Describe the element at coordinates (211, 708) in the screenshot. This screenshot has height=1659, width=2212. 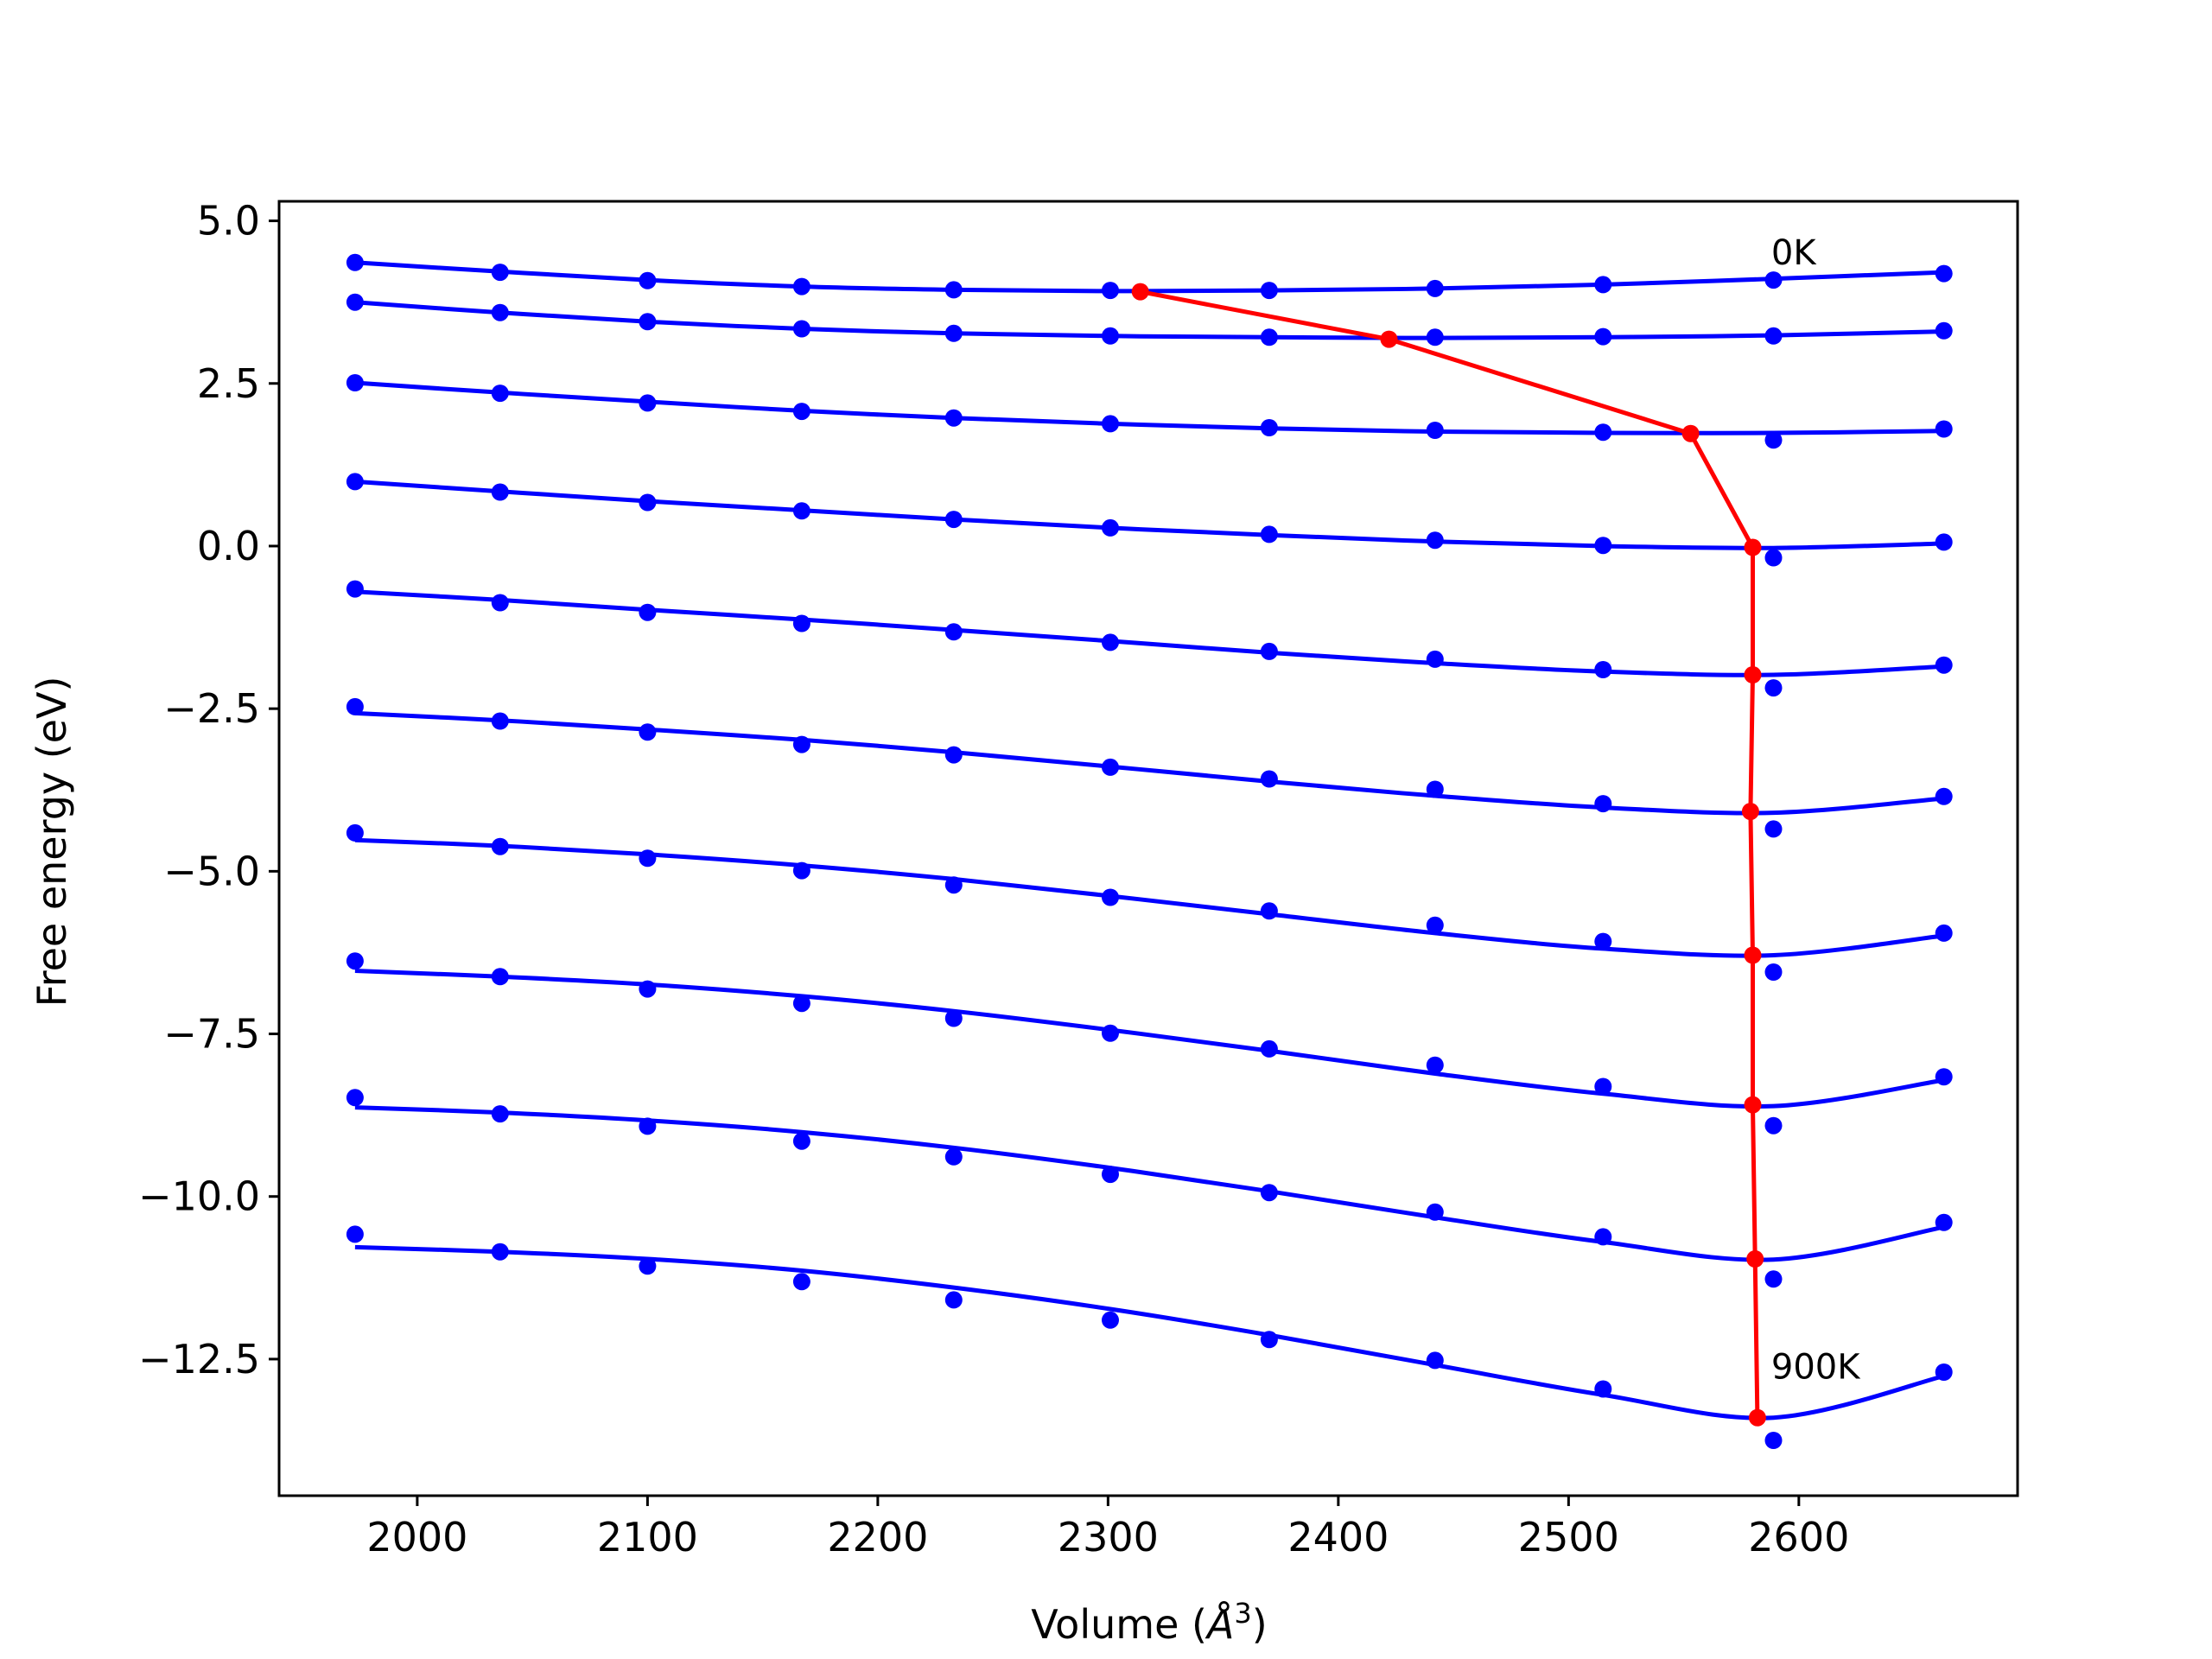
I see `y-tick-label: −2.5` at that location.